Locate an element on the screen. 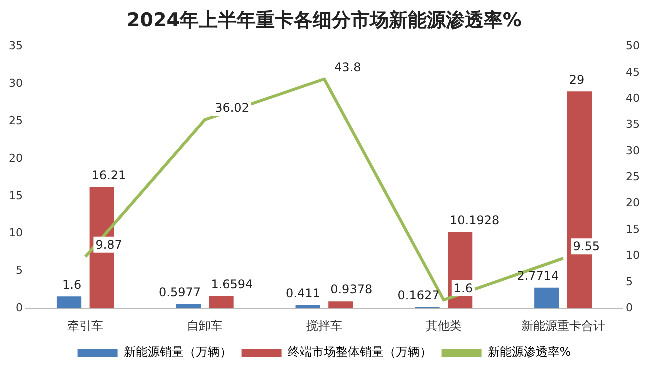  data-label: 29 is located at coordinates (577, 79).